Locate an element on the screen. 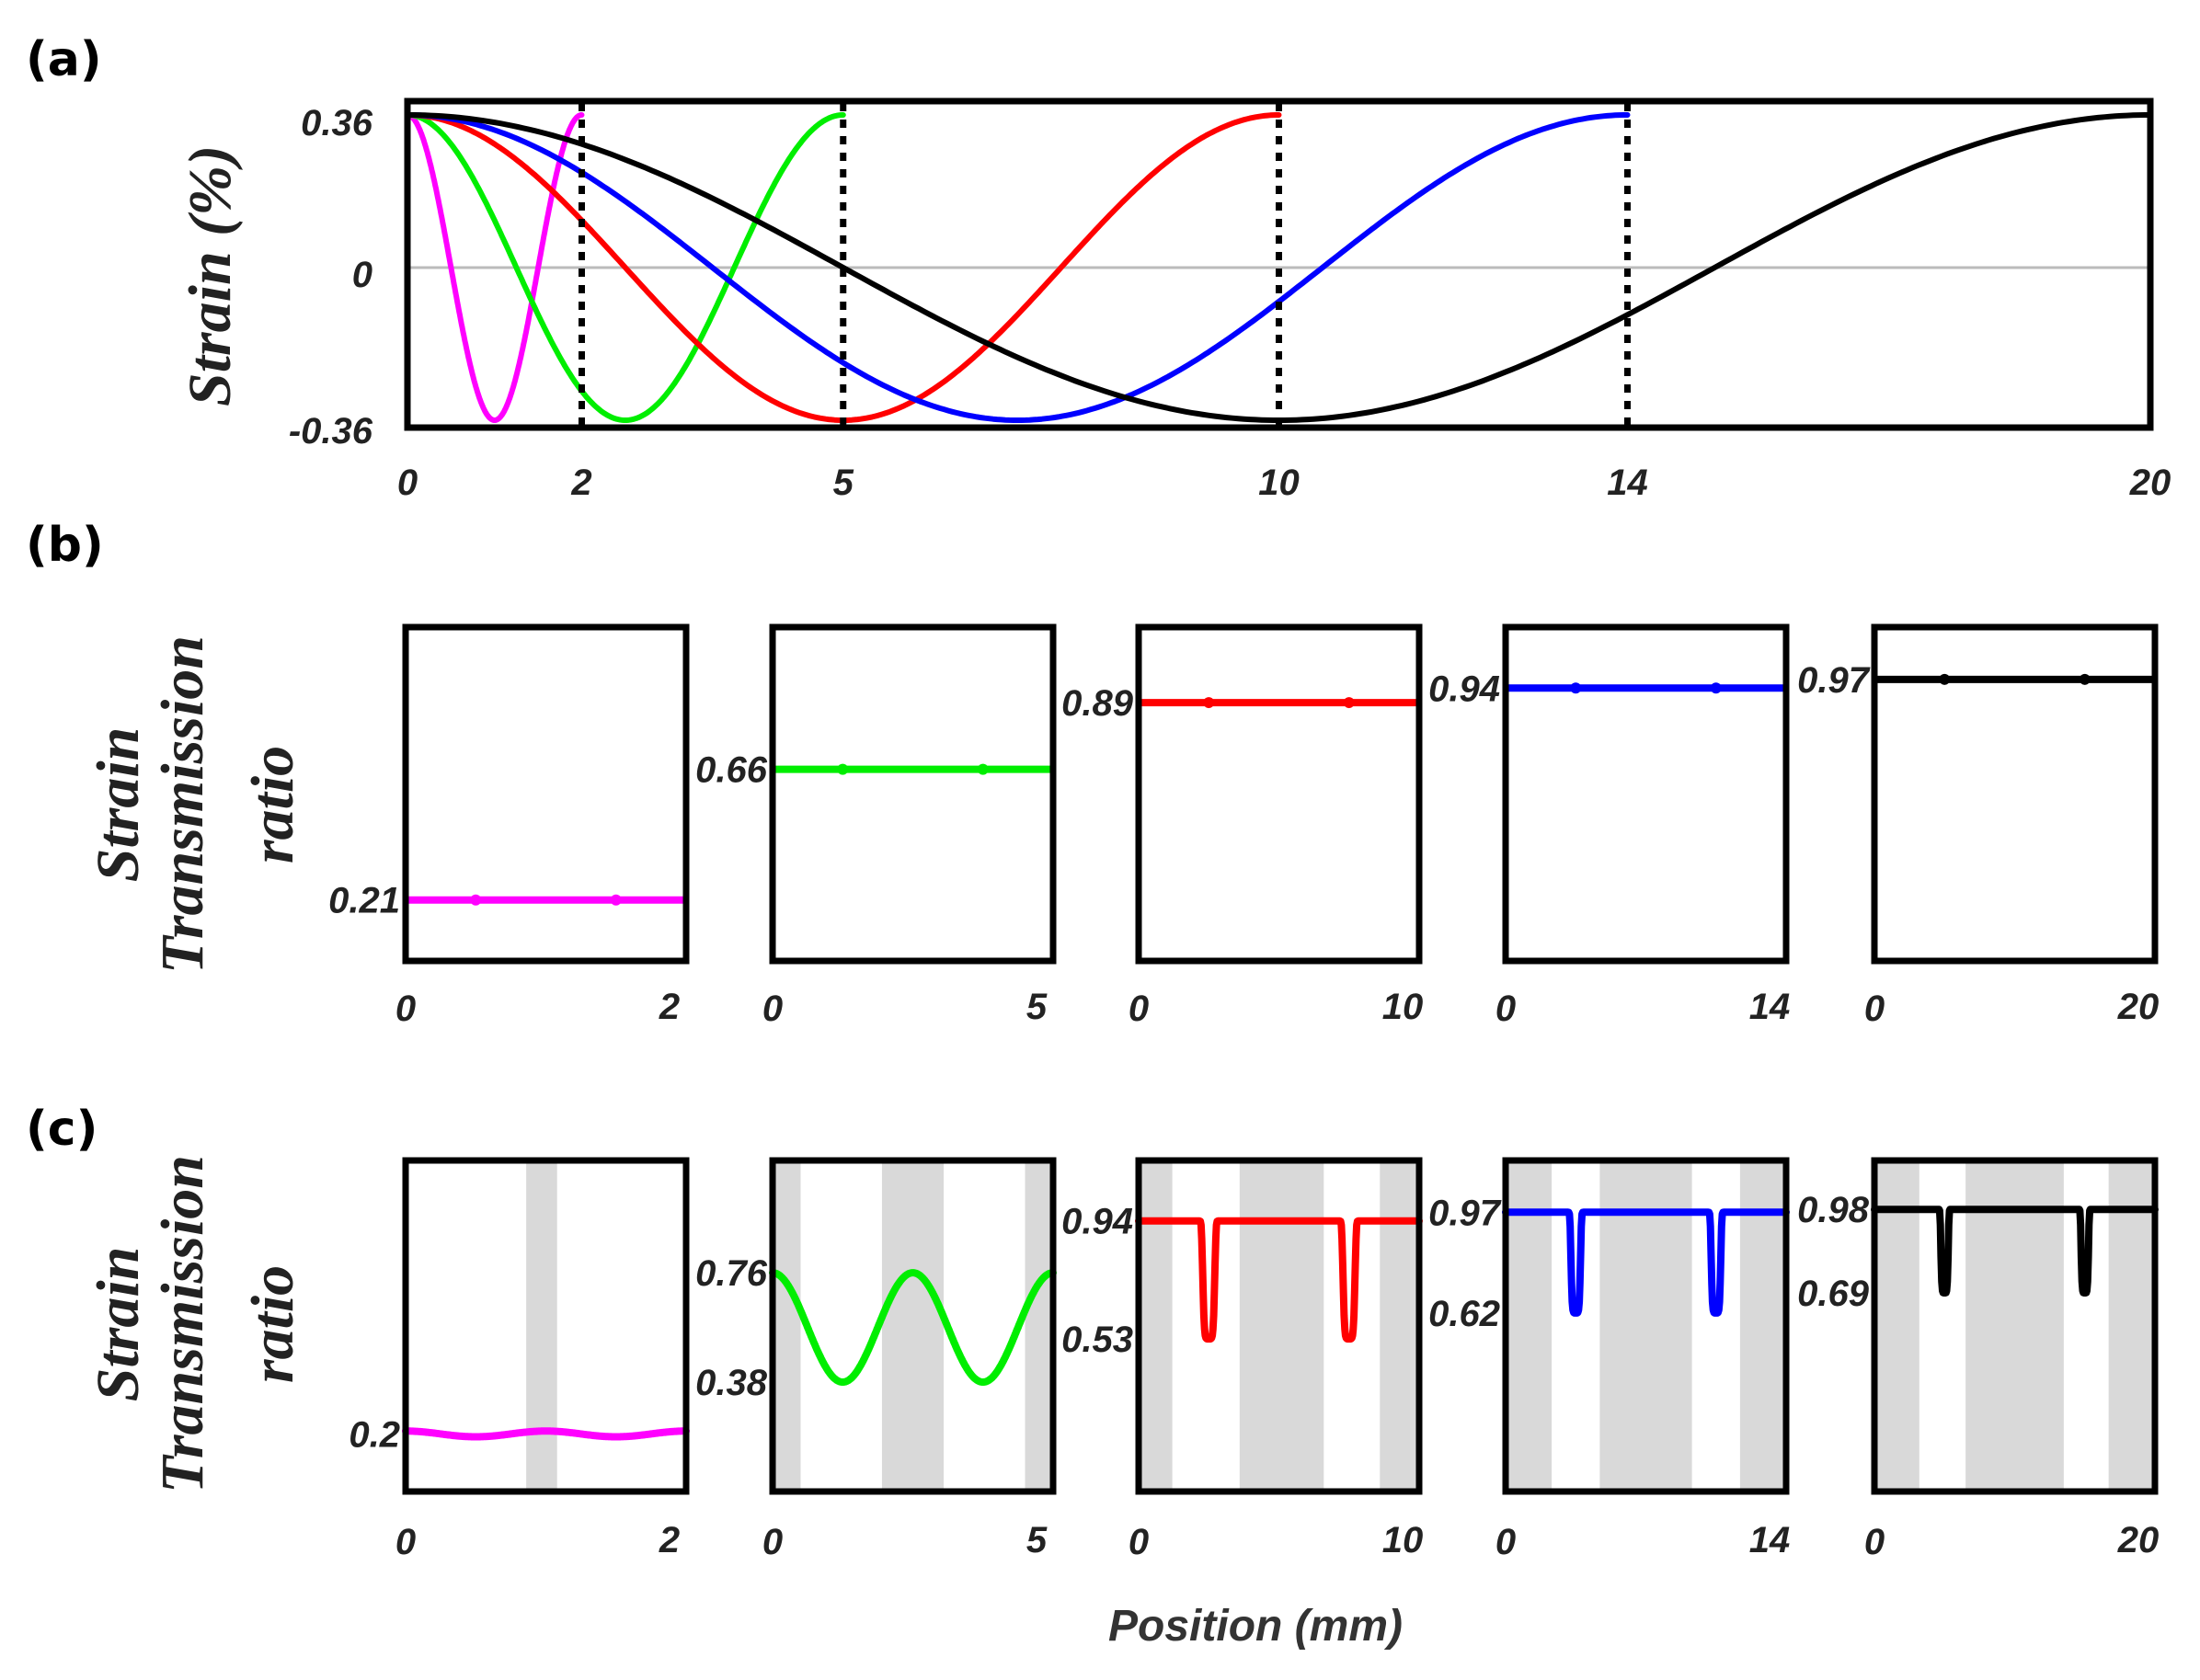  panel-b-y-label-line2: Transmission is located at coordinates (182, 804).